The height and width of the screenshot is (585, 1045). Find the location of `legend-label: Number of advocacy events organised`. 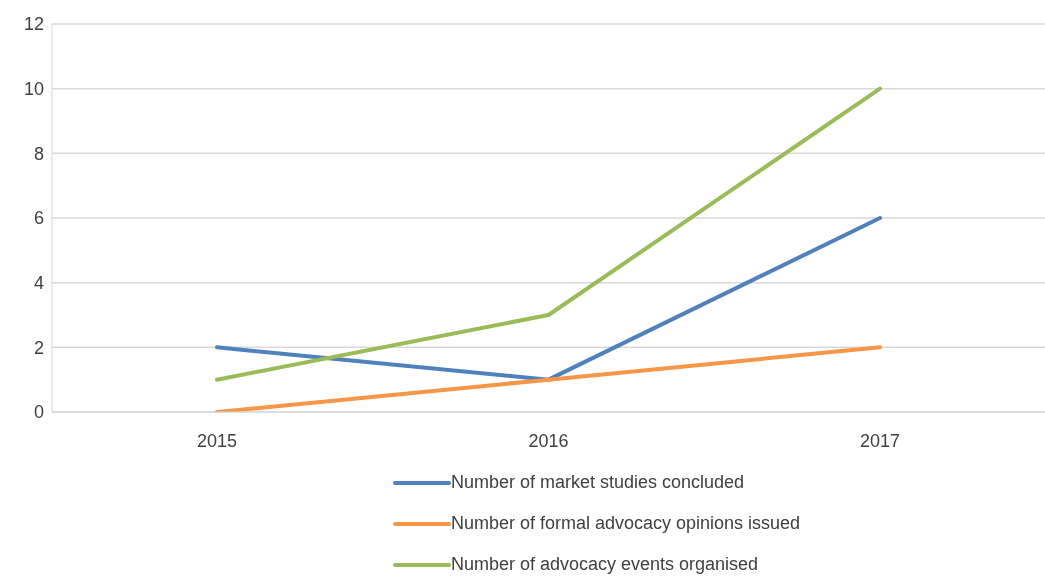

legend-label: Number of advocacy events organised is located at coordinates (604, 564).